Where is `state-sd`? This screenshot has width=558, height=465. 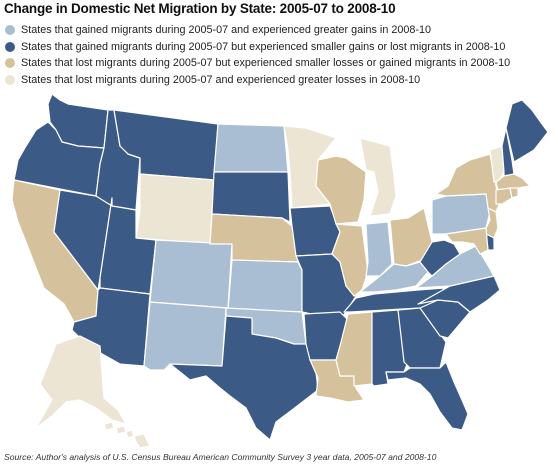
state-sd is located at coordinates (251, 197).